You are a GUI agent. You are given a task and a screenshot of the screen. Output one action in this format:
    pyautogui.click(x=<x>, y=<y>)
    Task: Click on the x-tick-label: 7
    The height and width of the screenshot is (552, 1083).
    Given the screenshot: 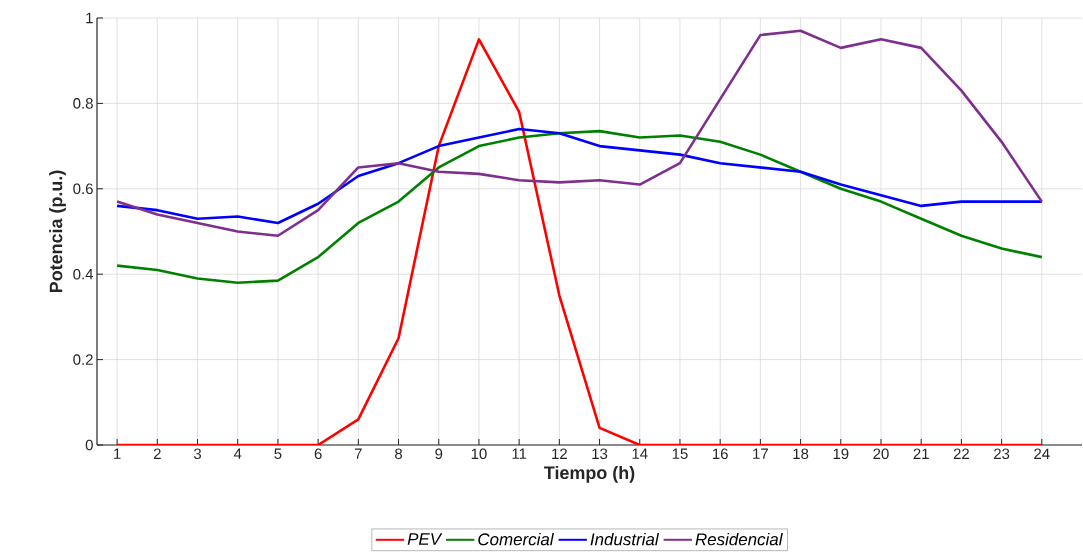 What is the action you would take?
    pyautogui.click(x=358, y=453)
    